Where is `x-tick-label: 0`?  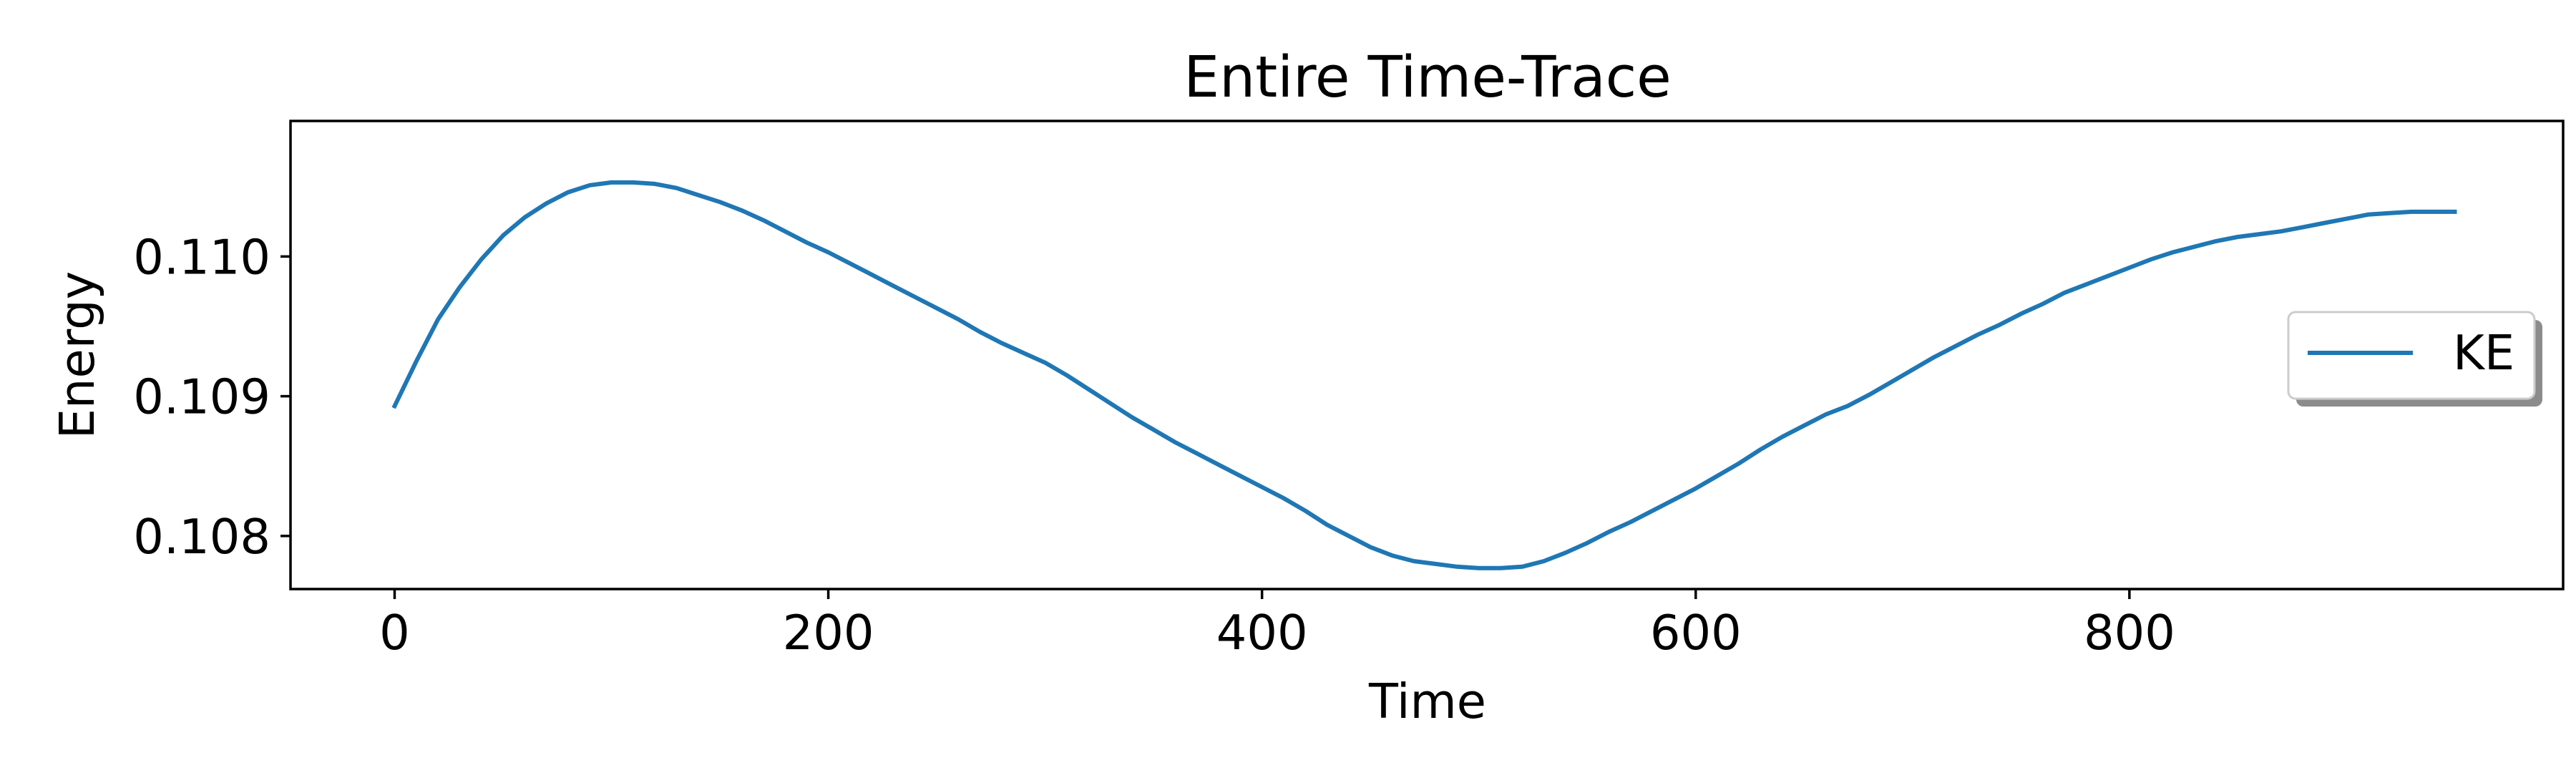
x-tick-label: 0 is located at coordinates (394, 633).